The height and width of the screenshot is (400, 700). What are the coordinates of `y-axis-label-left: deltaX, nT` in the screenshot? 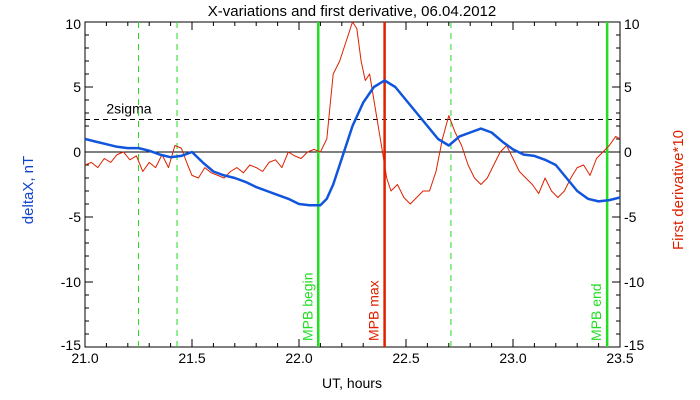 It's located at (28, 190).